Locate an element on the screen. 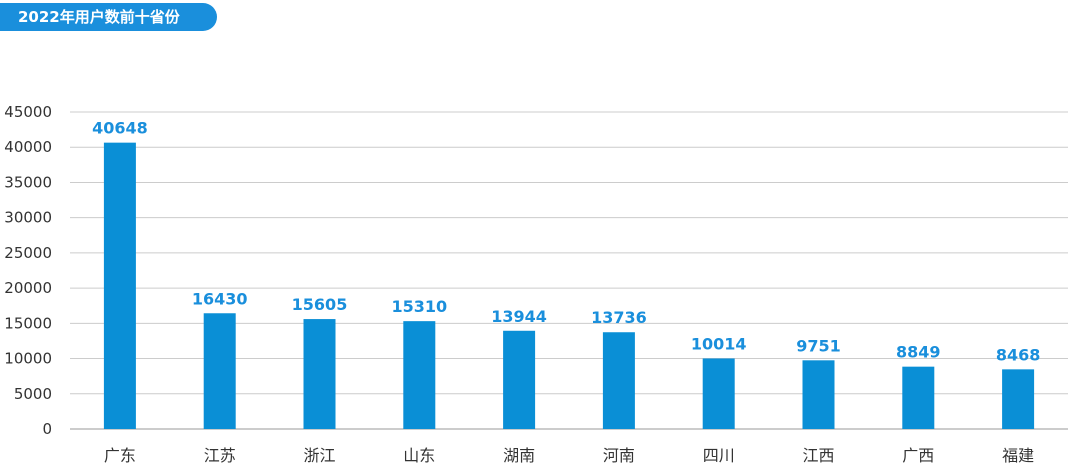 Image resolution: width=1080 pixels, height=464 pixels. x-tick-label: 河南 is located at coordinates (619, 455).